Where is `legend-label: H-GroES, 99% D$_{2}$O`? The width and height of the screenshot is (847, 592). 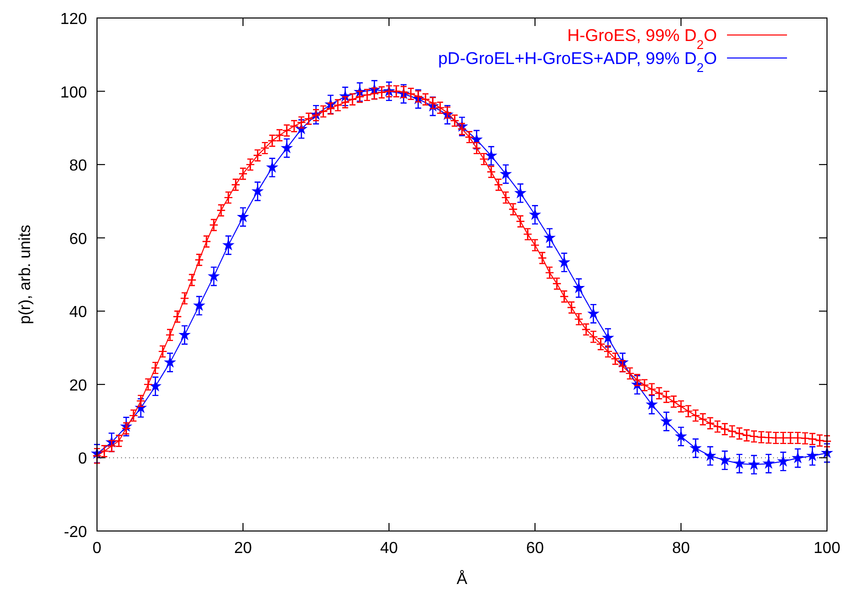
legend-label: H-GroES, 99% D$_{2}$O is located at coordinates (642, 39).